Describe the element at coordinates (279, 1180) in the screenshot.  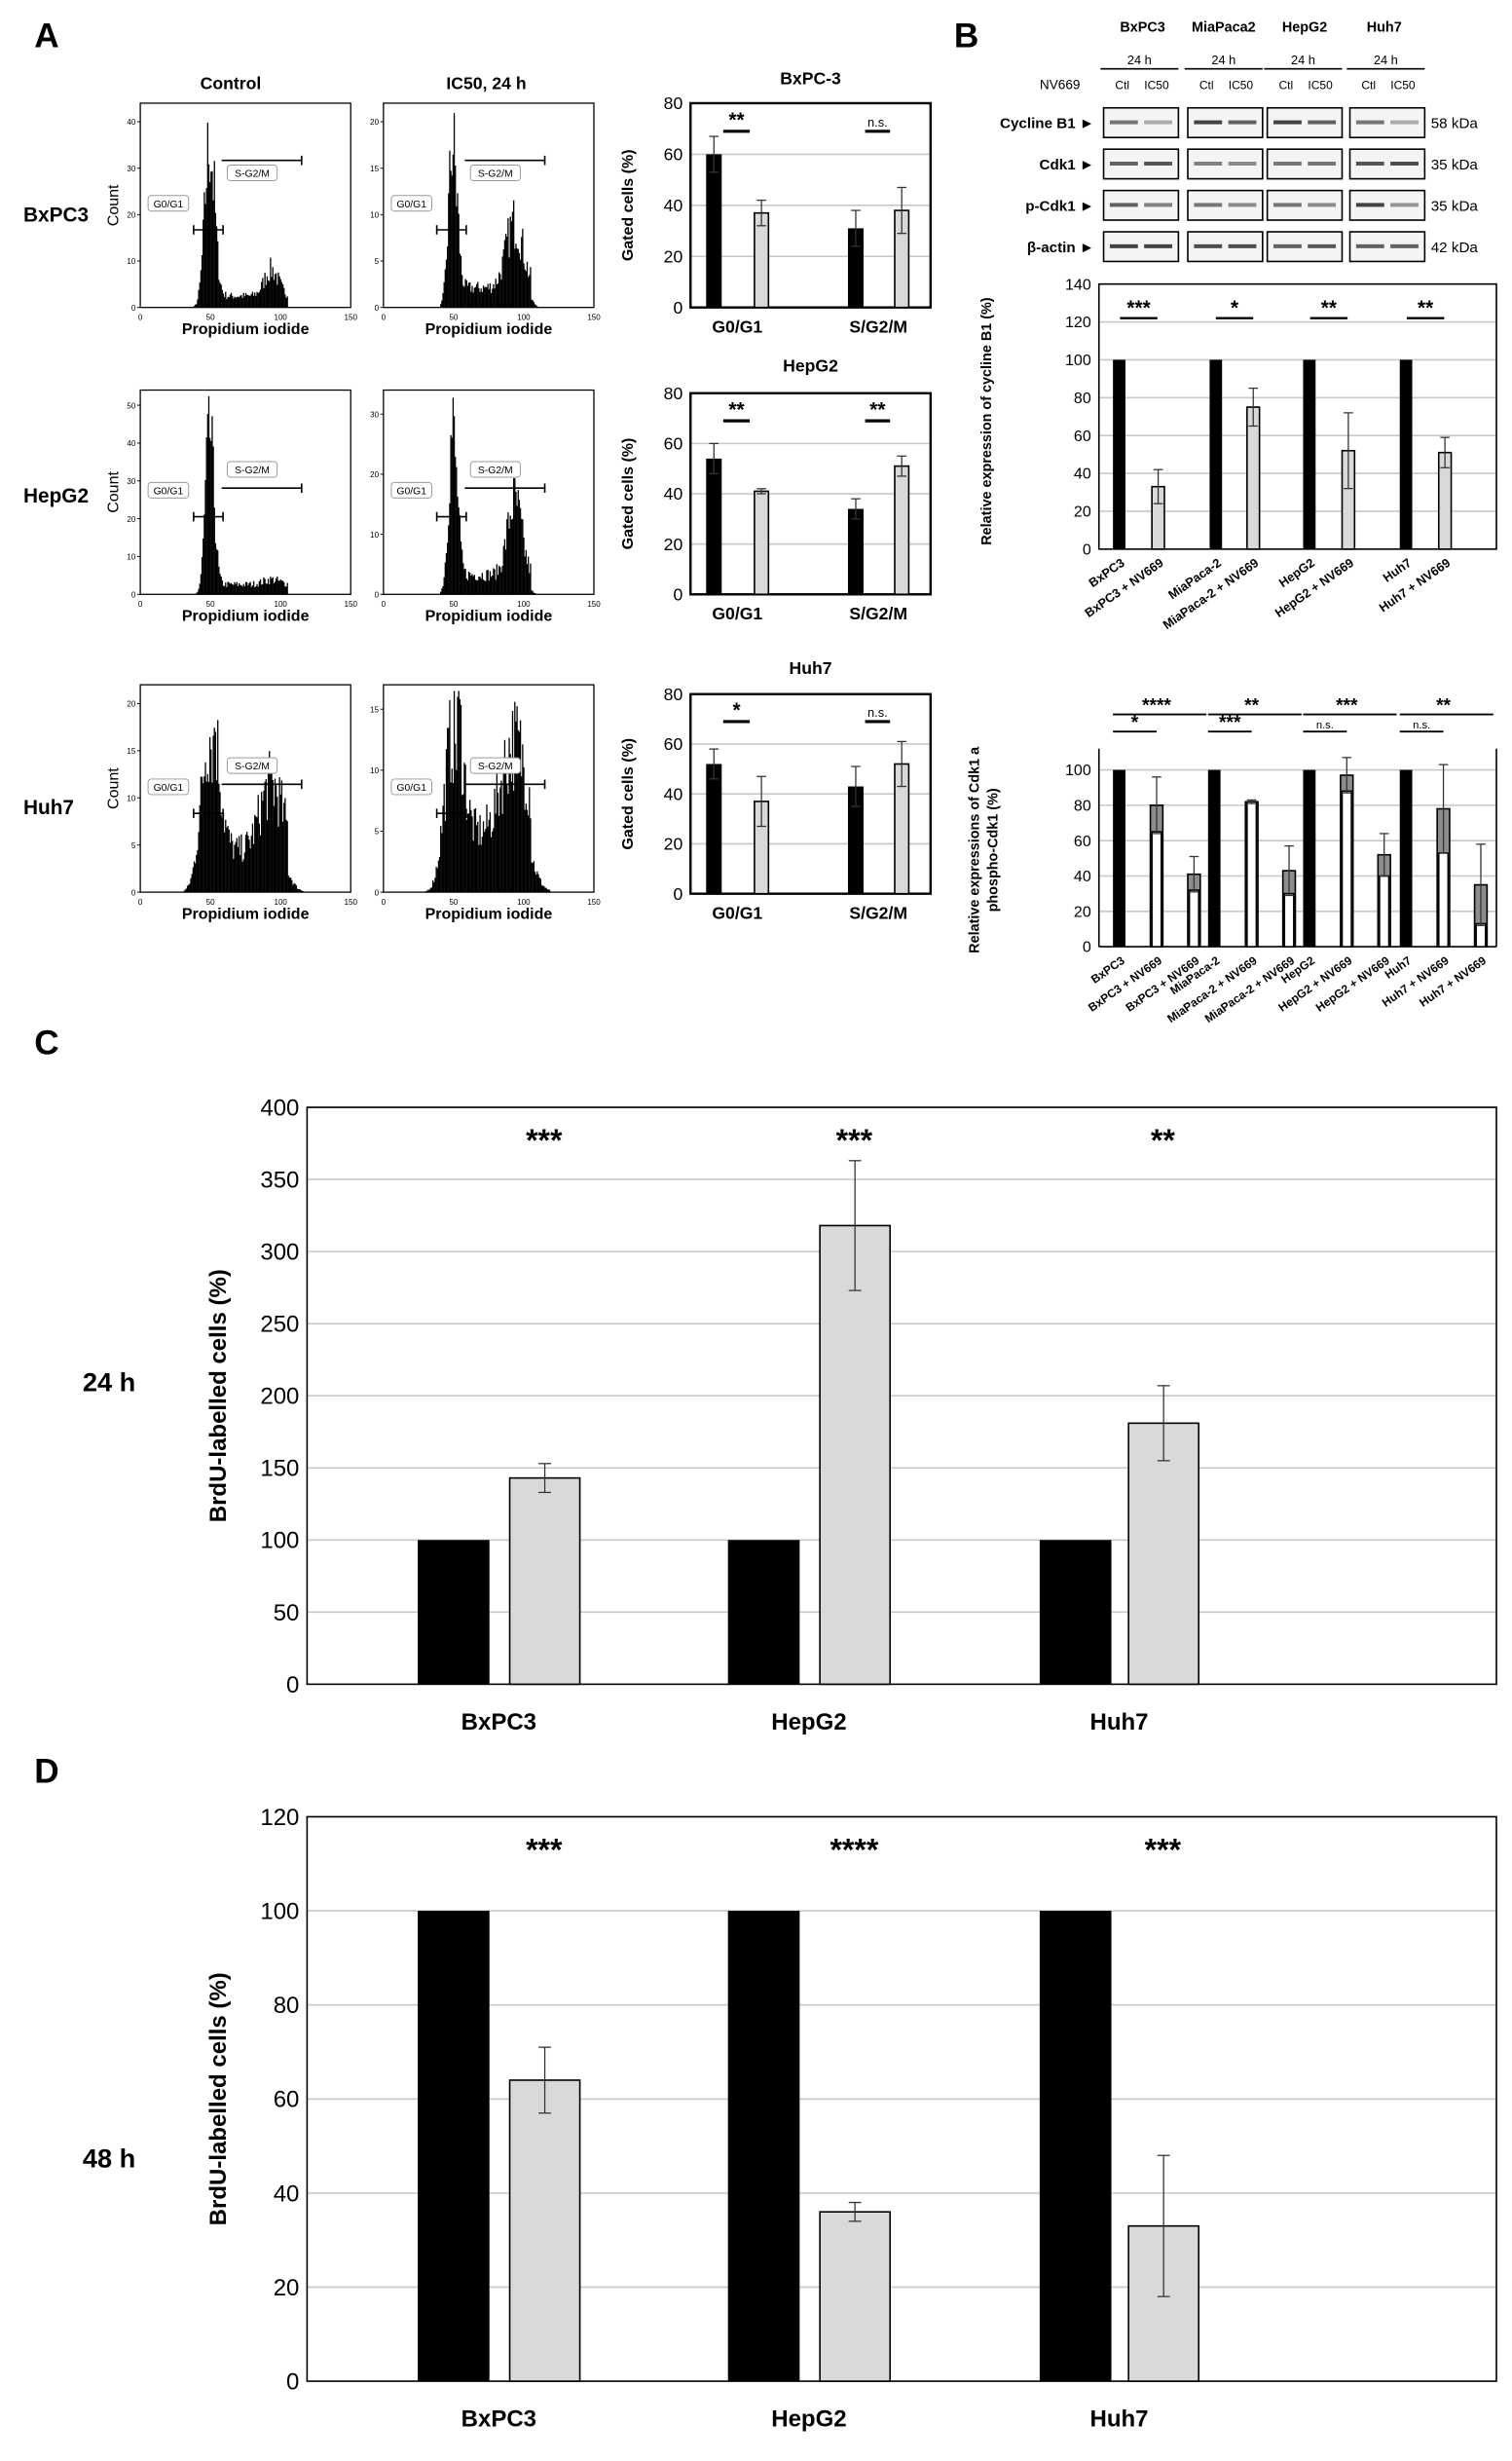
I see `y-tick-label: 350` at that location.